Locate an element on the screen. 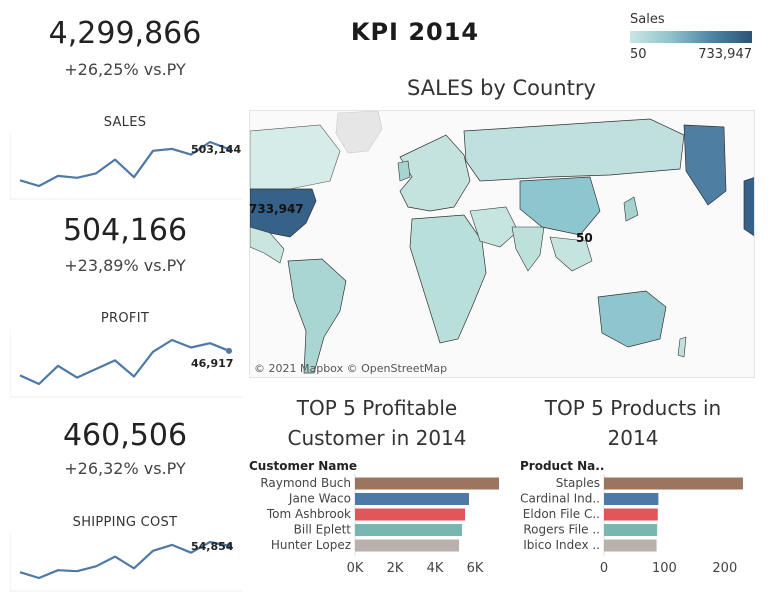 The image size is (778, 600). shipping-kpi-value: 460,506 is located at coordinates (125, 435).